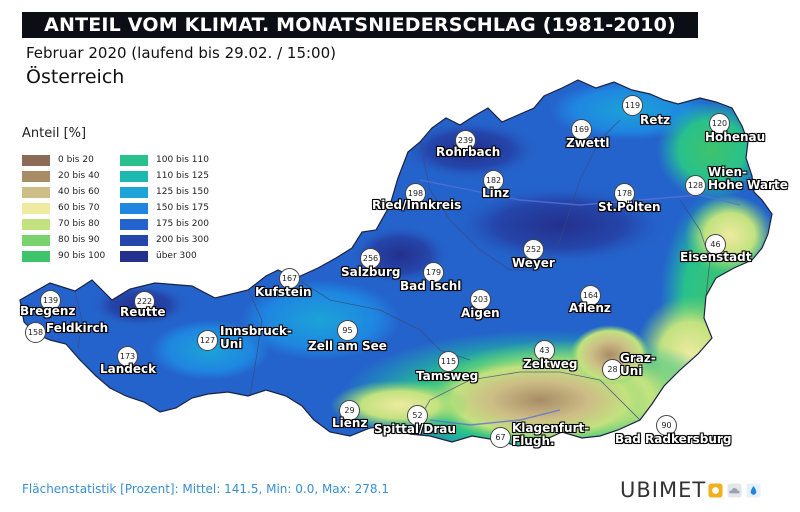  What do you see at coordinates (590, 295) in the screenshot?
I see `station-value-marker: 164` at bounding box center [590, 295].